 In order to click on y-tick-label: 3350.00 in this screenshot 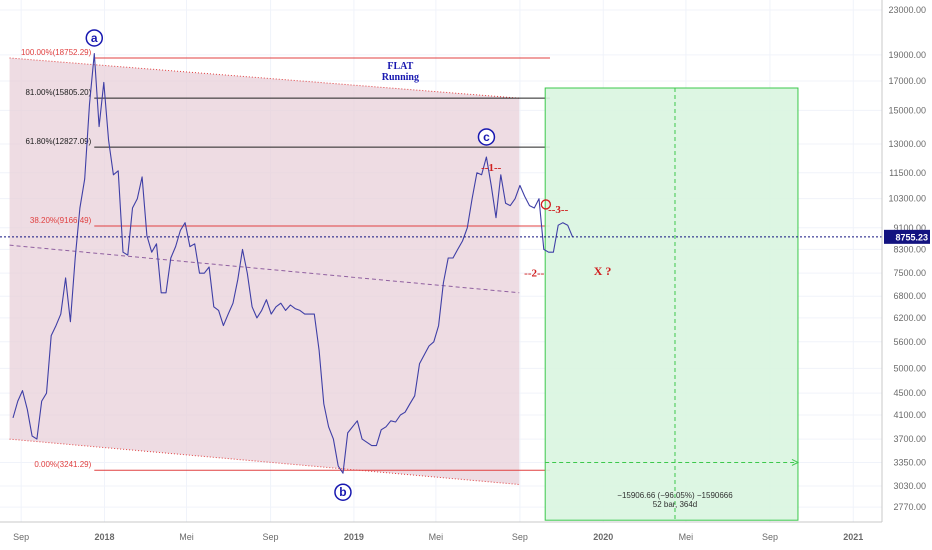, I will do `click(909, 462)`.